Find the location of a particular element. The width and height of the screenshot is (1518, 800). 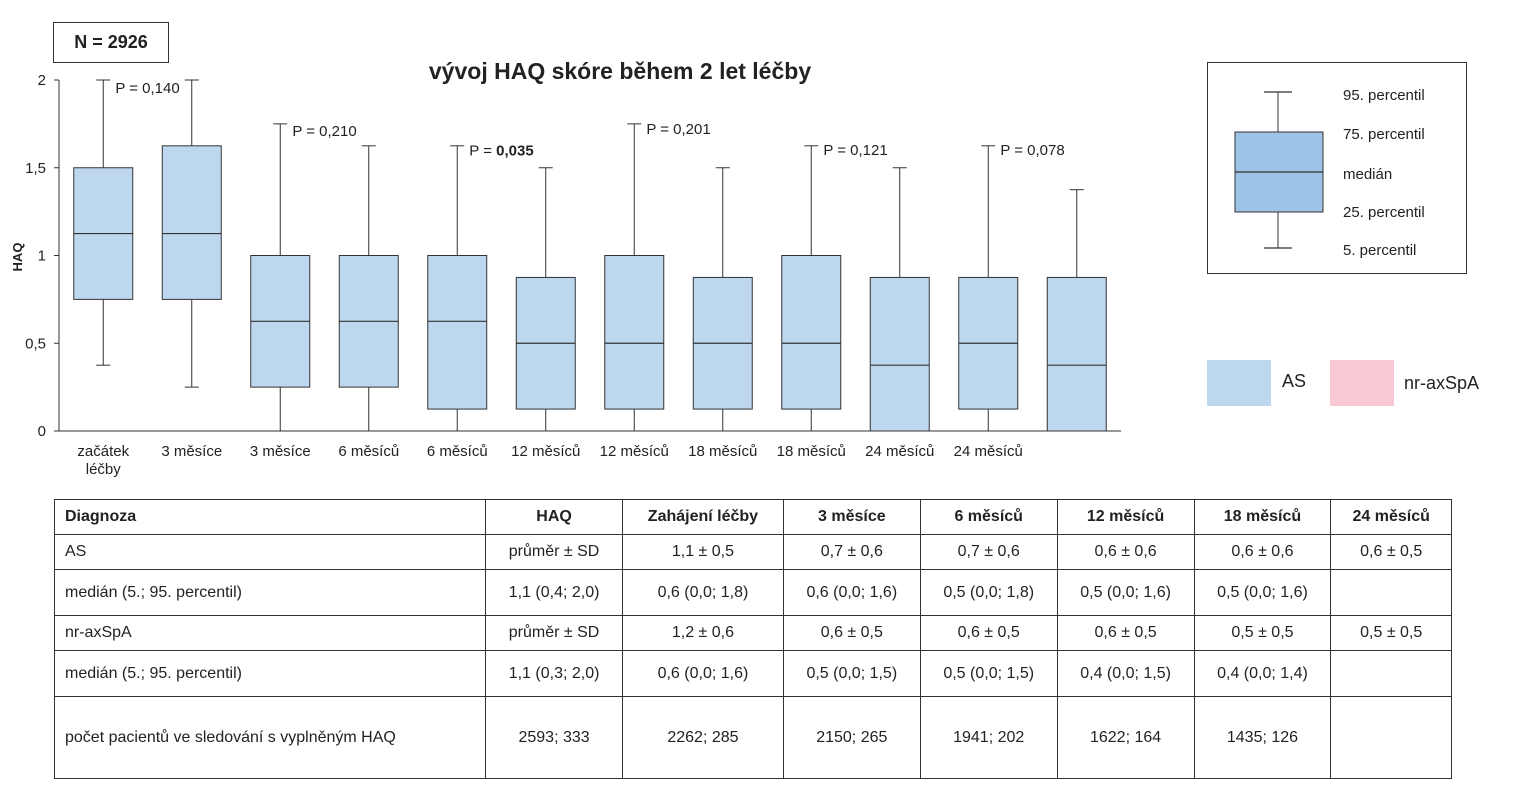

table-cell: 1622; 164 is located at coordinates (1125, 737).